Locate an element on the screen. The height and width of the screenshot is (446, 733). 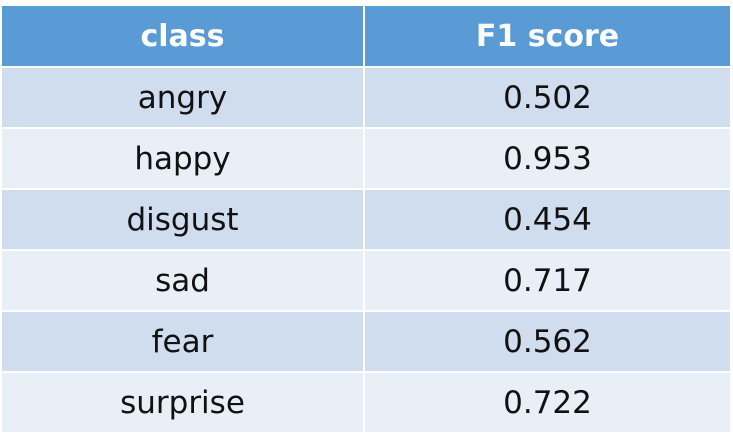
header-f1-score: F1 score is located at coordinates (547, 36).